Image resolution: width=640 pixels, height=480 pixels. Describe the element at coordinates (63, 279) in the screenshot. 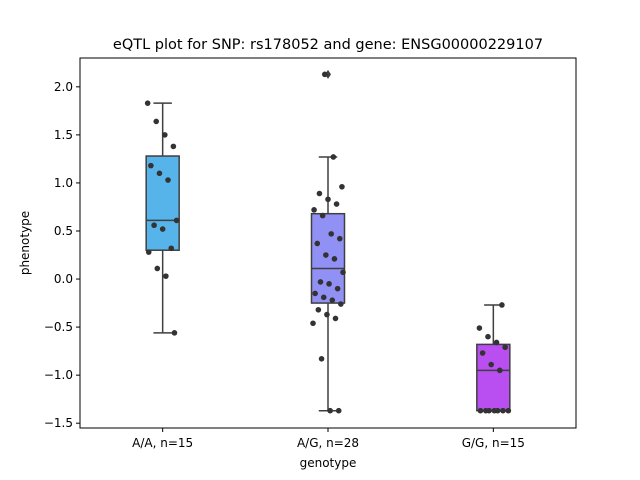

I see `y-tick-label: 0.0` at that location.